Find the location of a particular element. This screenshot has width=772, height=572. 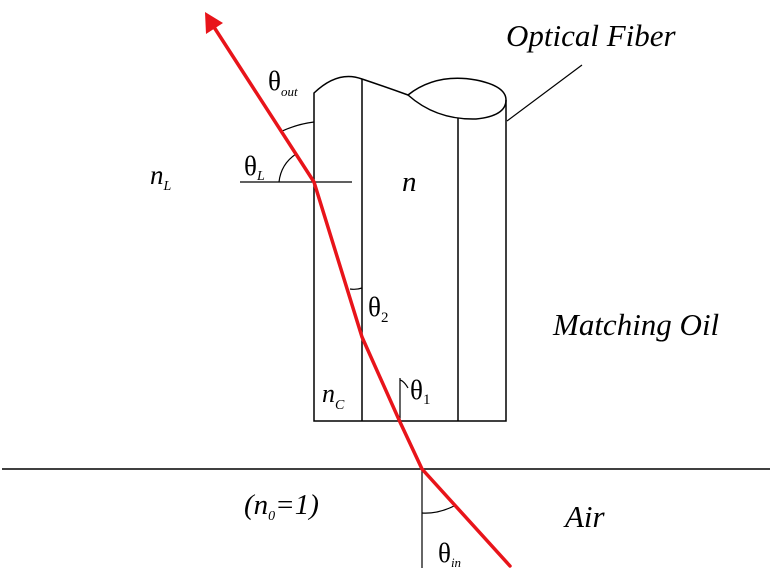

nC-label: nC is located at coordinates (333, 396).